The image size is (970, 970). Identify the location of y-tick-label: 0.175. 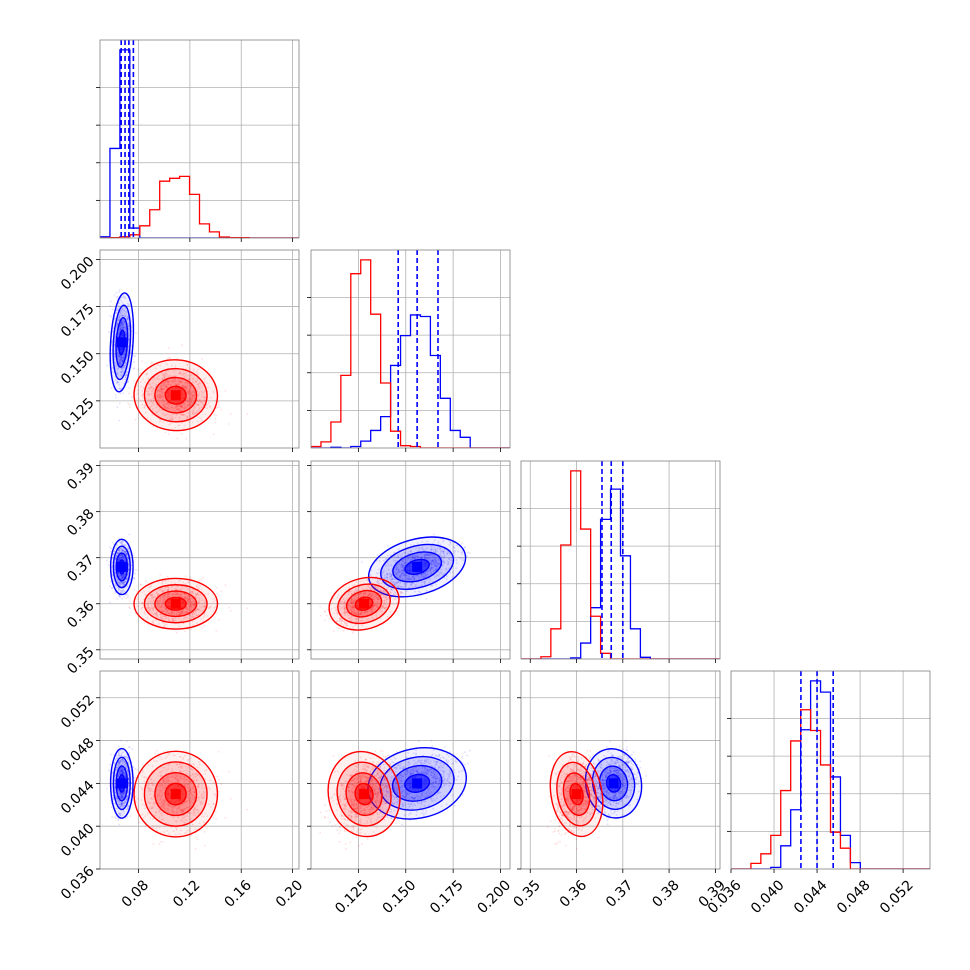
(78, 321).